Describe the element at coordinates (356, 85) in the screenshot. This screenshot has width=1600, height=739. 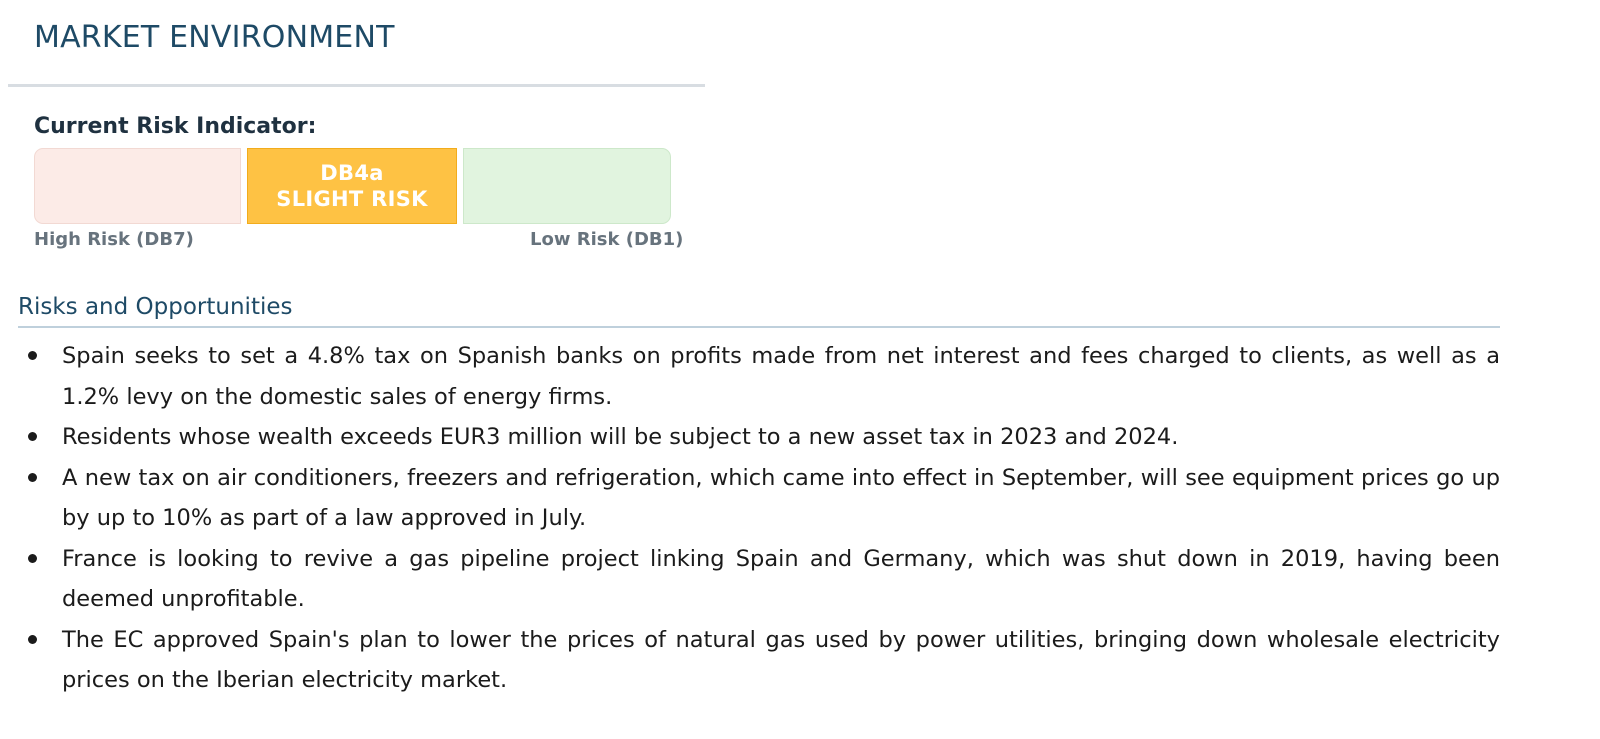
I see `title-divider` at that location.